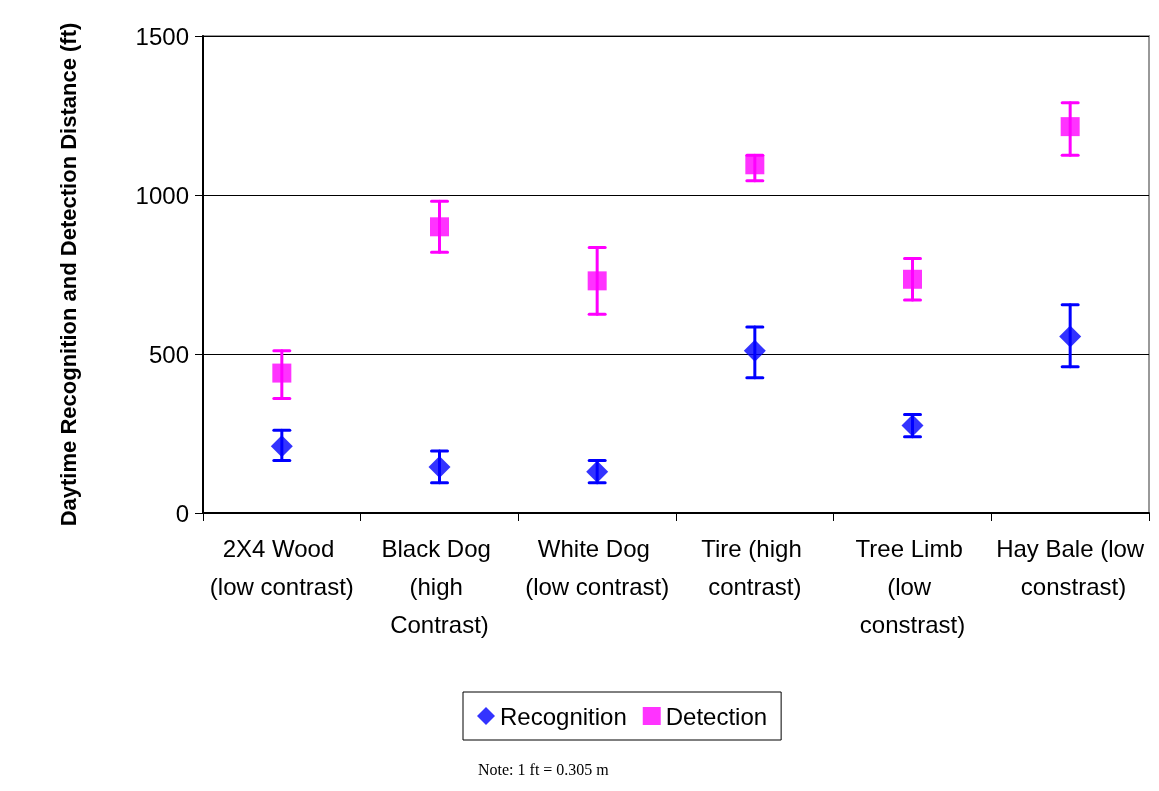  I want to click on x-tick-label: Black Dog (high Contrast), so click(439, 586).